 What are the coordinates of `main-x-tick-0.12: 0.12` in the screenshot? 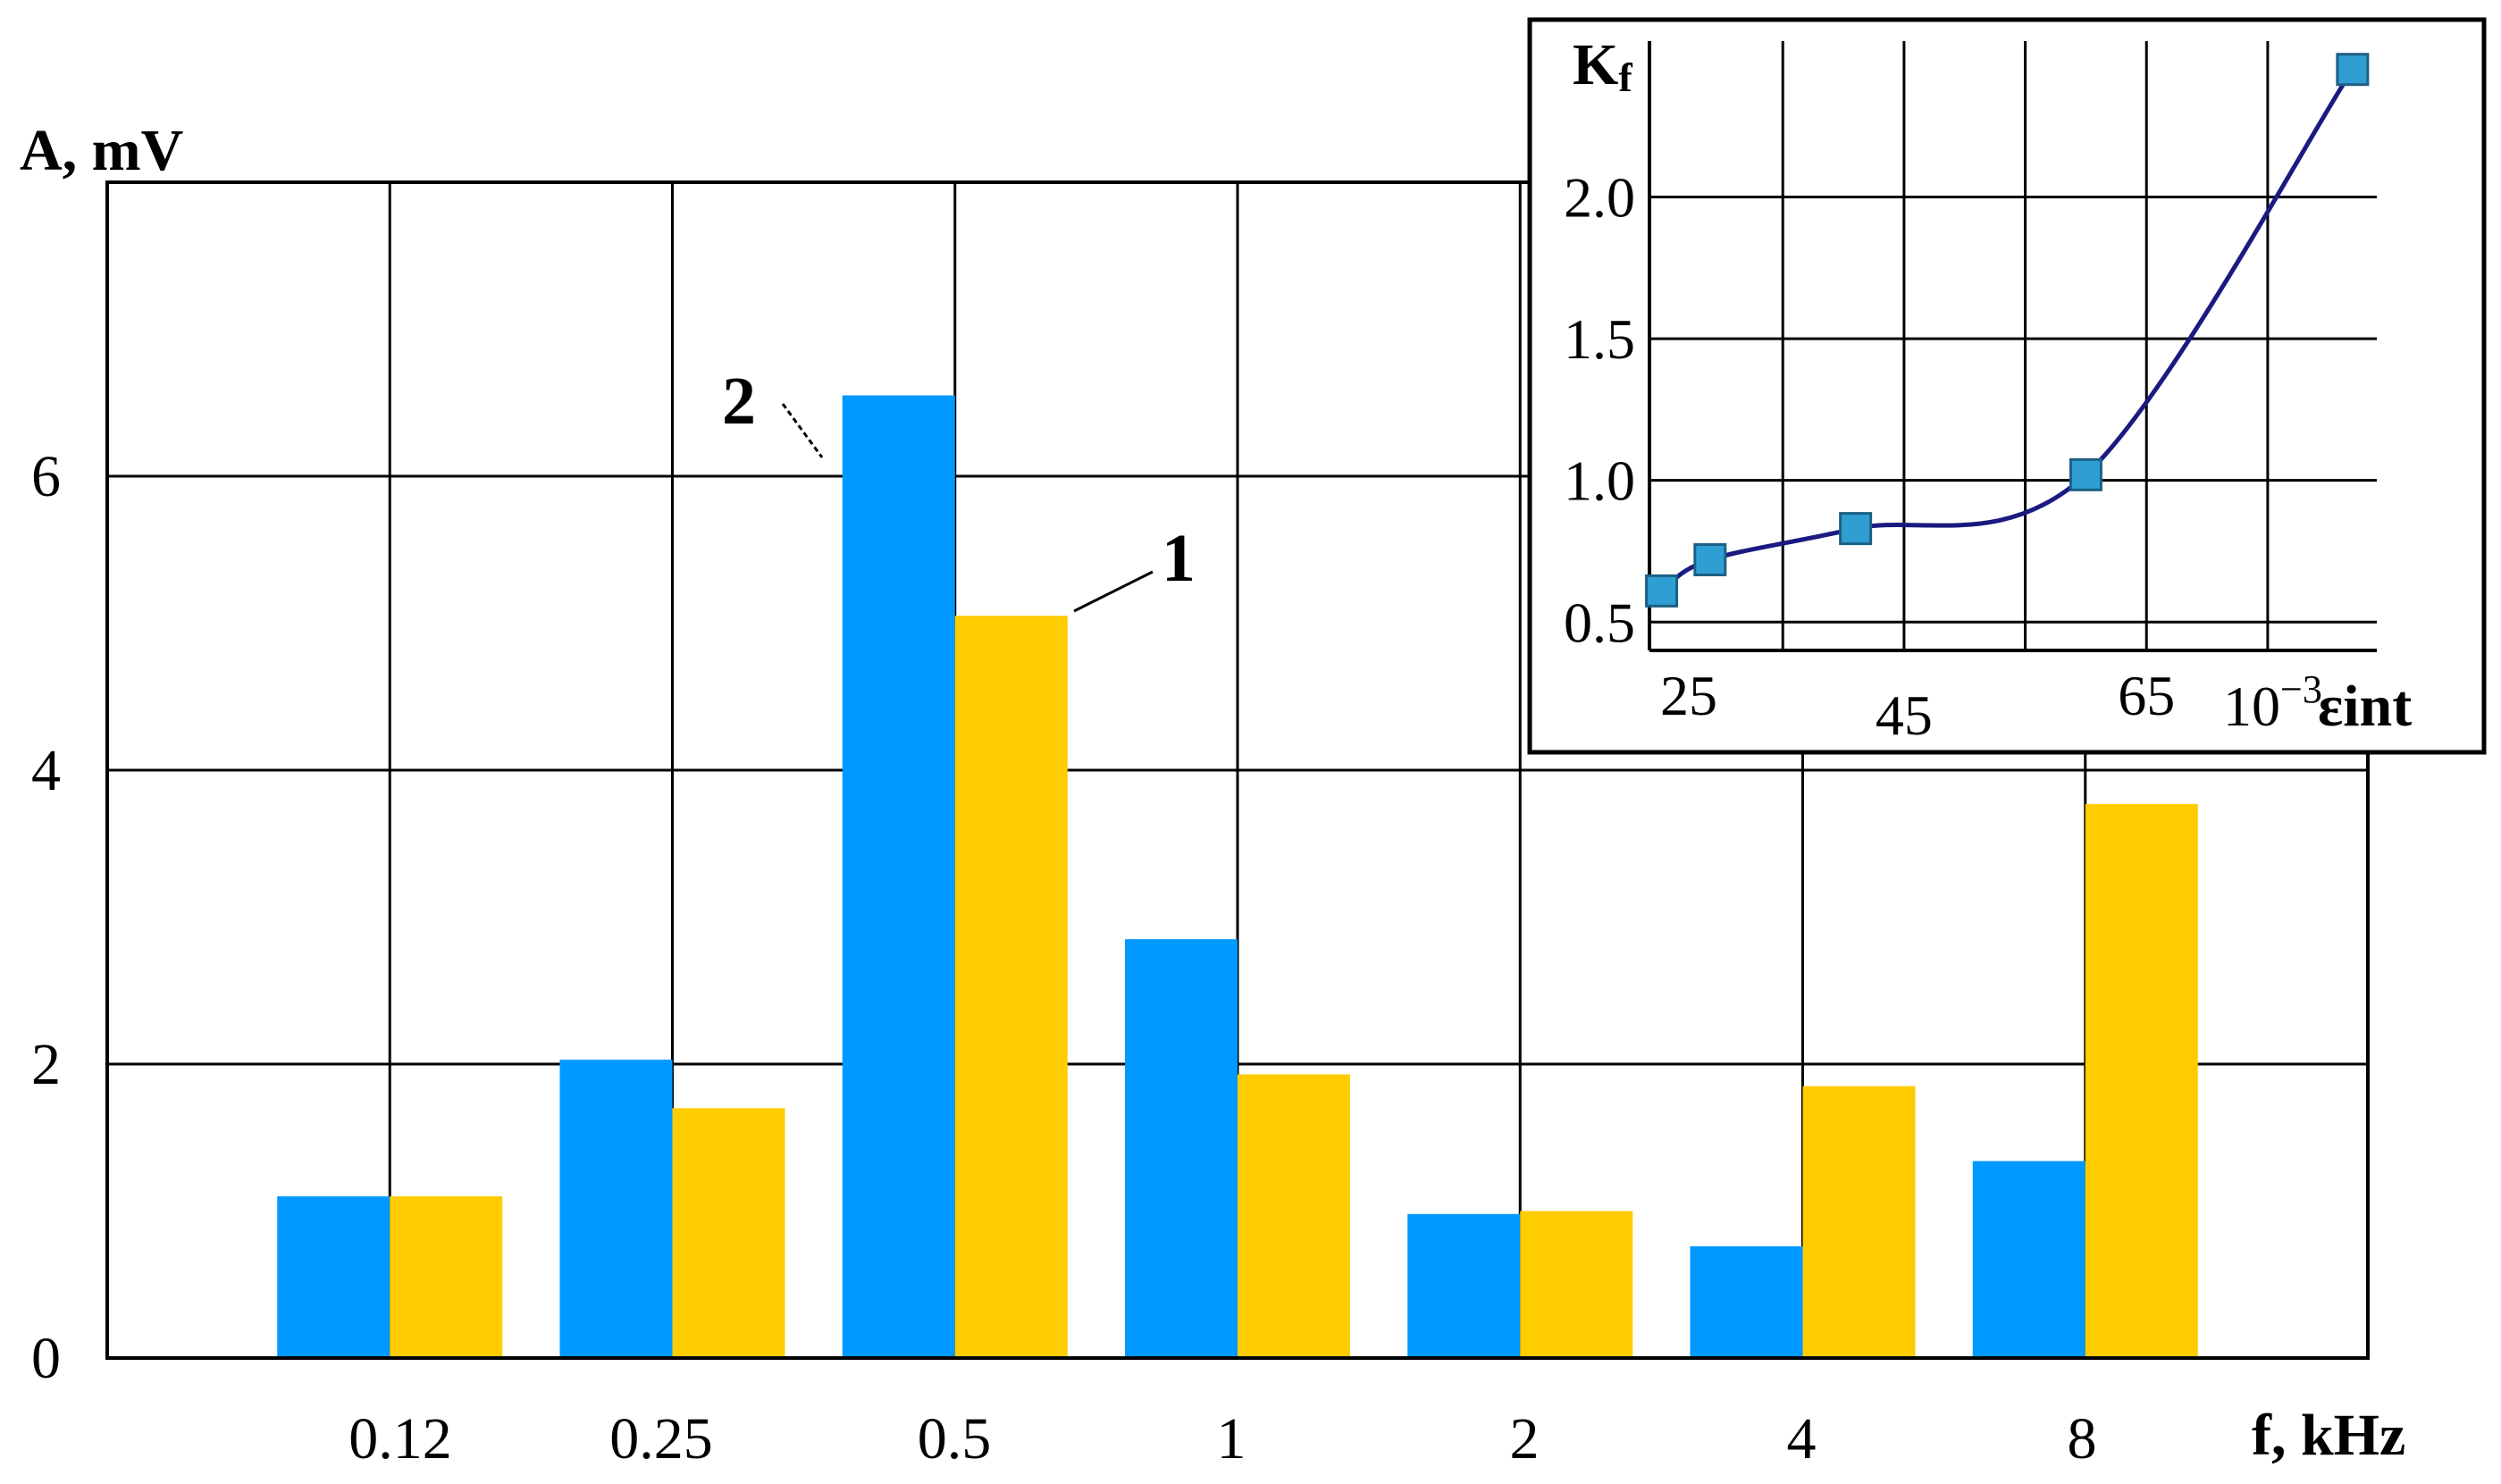 It's located at (400, 1439).